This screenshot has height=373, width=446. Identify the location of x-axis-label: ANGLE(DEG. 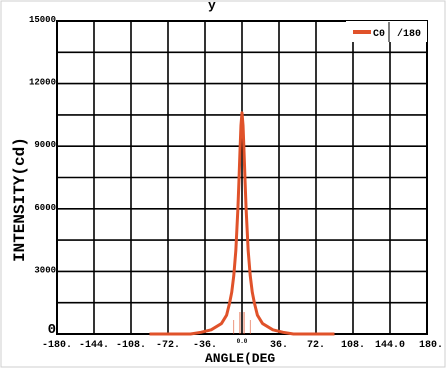
(240, 358).